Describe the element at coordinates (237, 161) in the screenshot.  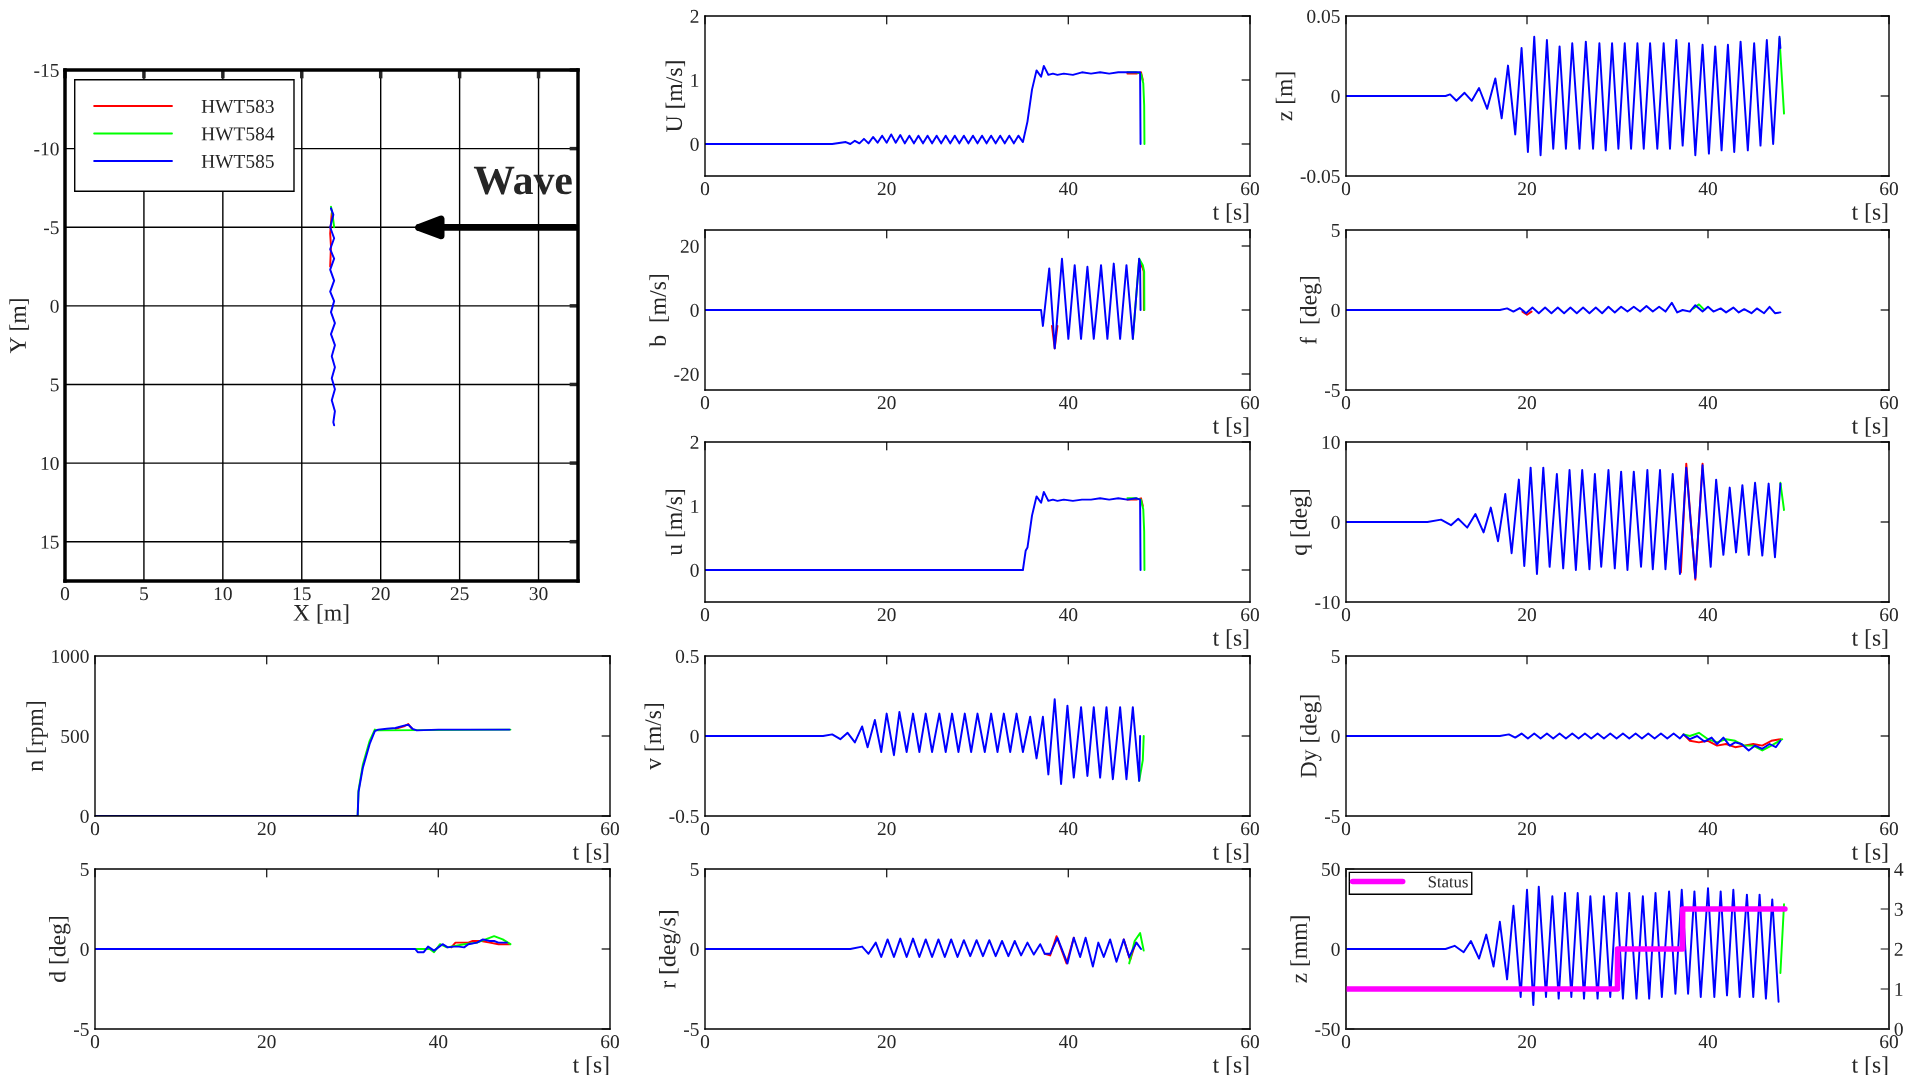
I see `legend-label: HWT585` at that location.